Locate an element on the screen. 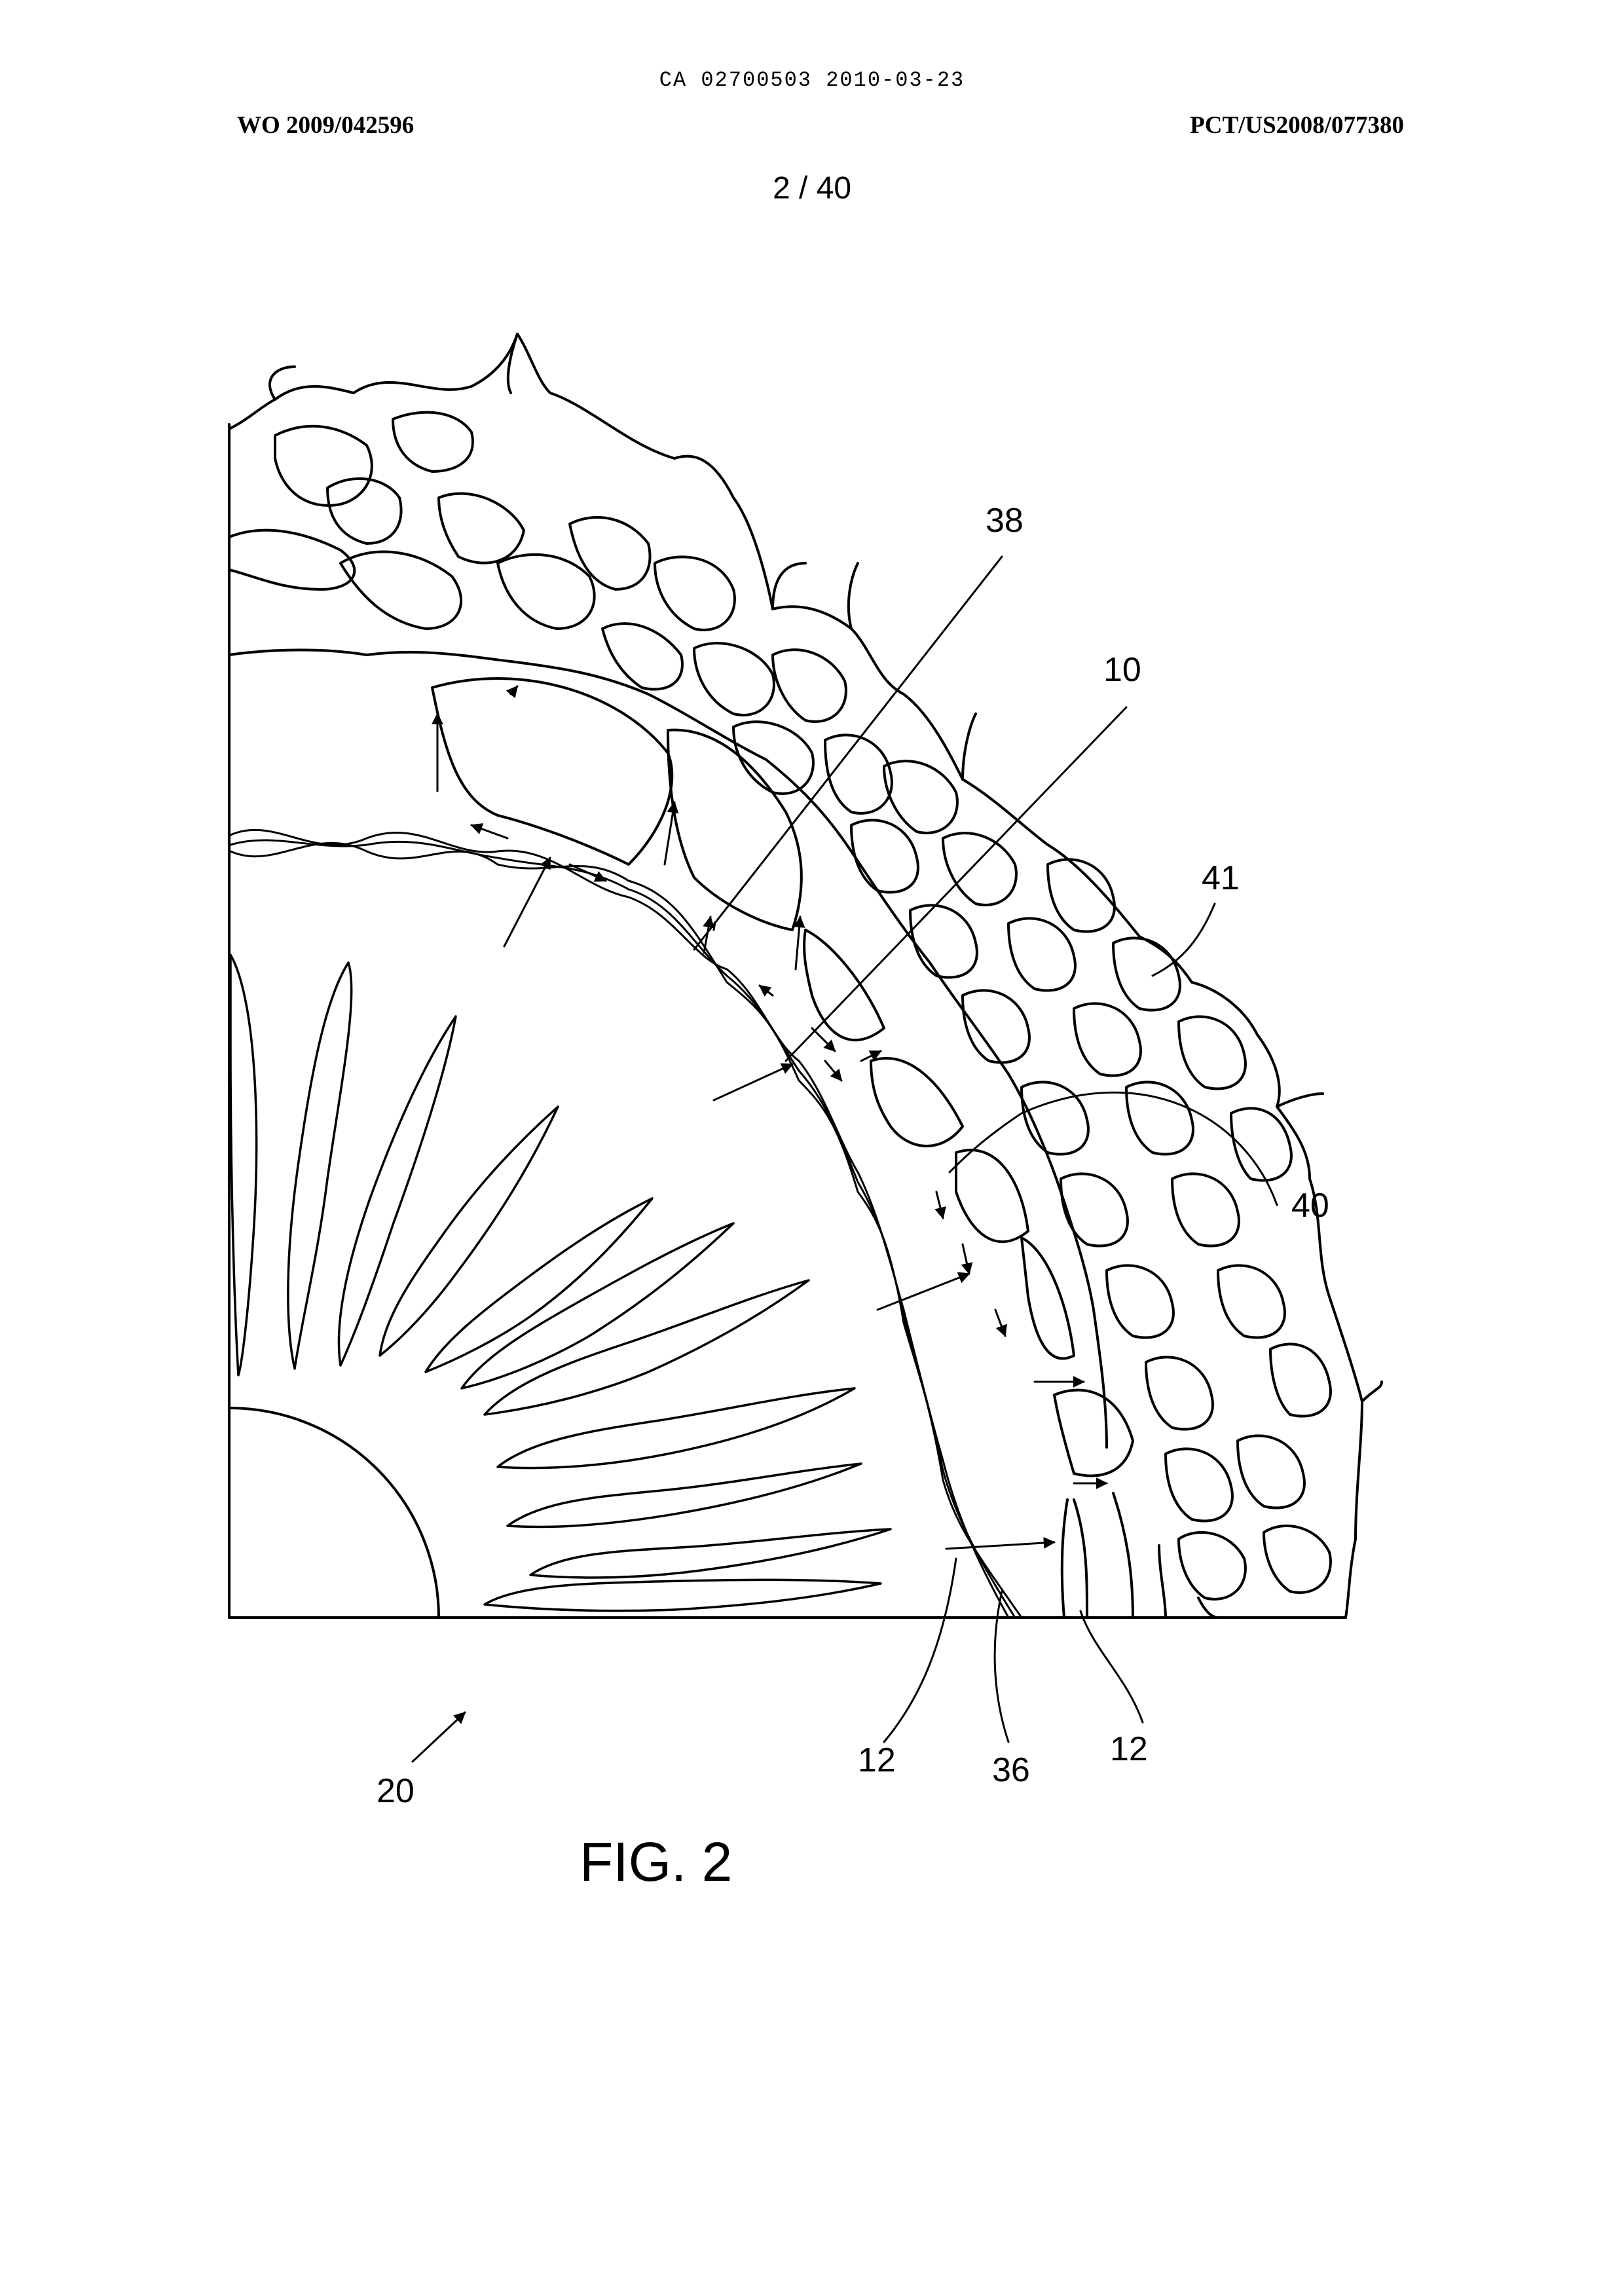 The height and width of the screenshot is (2296, 1624). ref-40: 40 is located at coordinates (1310, 1206).